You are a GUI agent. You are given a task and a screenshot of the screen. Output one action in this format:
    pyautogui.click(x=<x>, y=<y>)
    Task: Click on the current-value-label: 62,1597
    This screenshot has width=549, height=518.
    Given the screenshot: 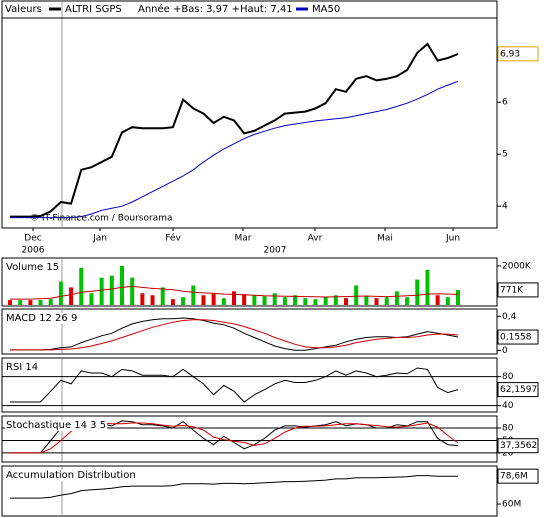 What is the action you would take?
    pyautogui.click(x=518, y=390)
    